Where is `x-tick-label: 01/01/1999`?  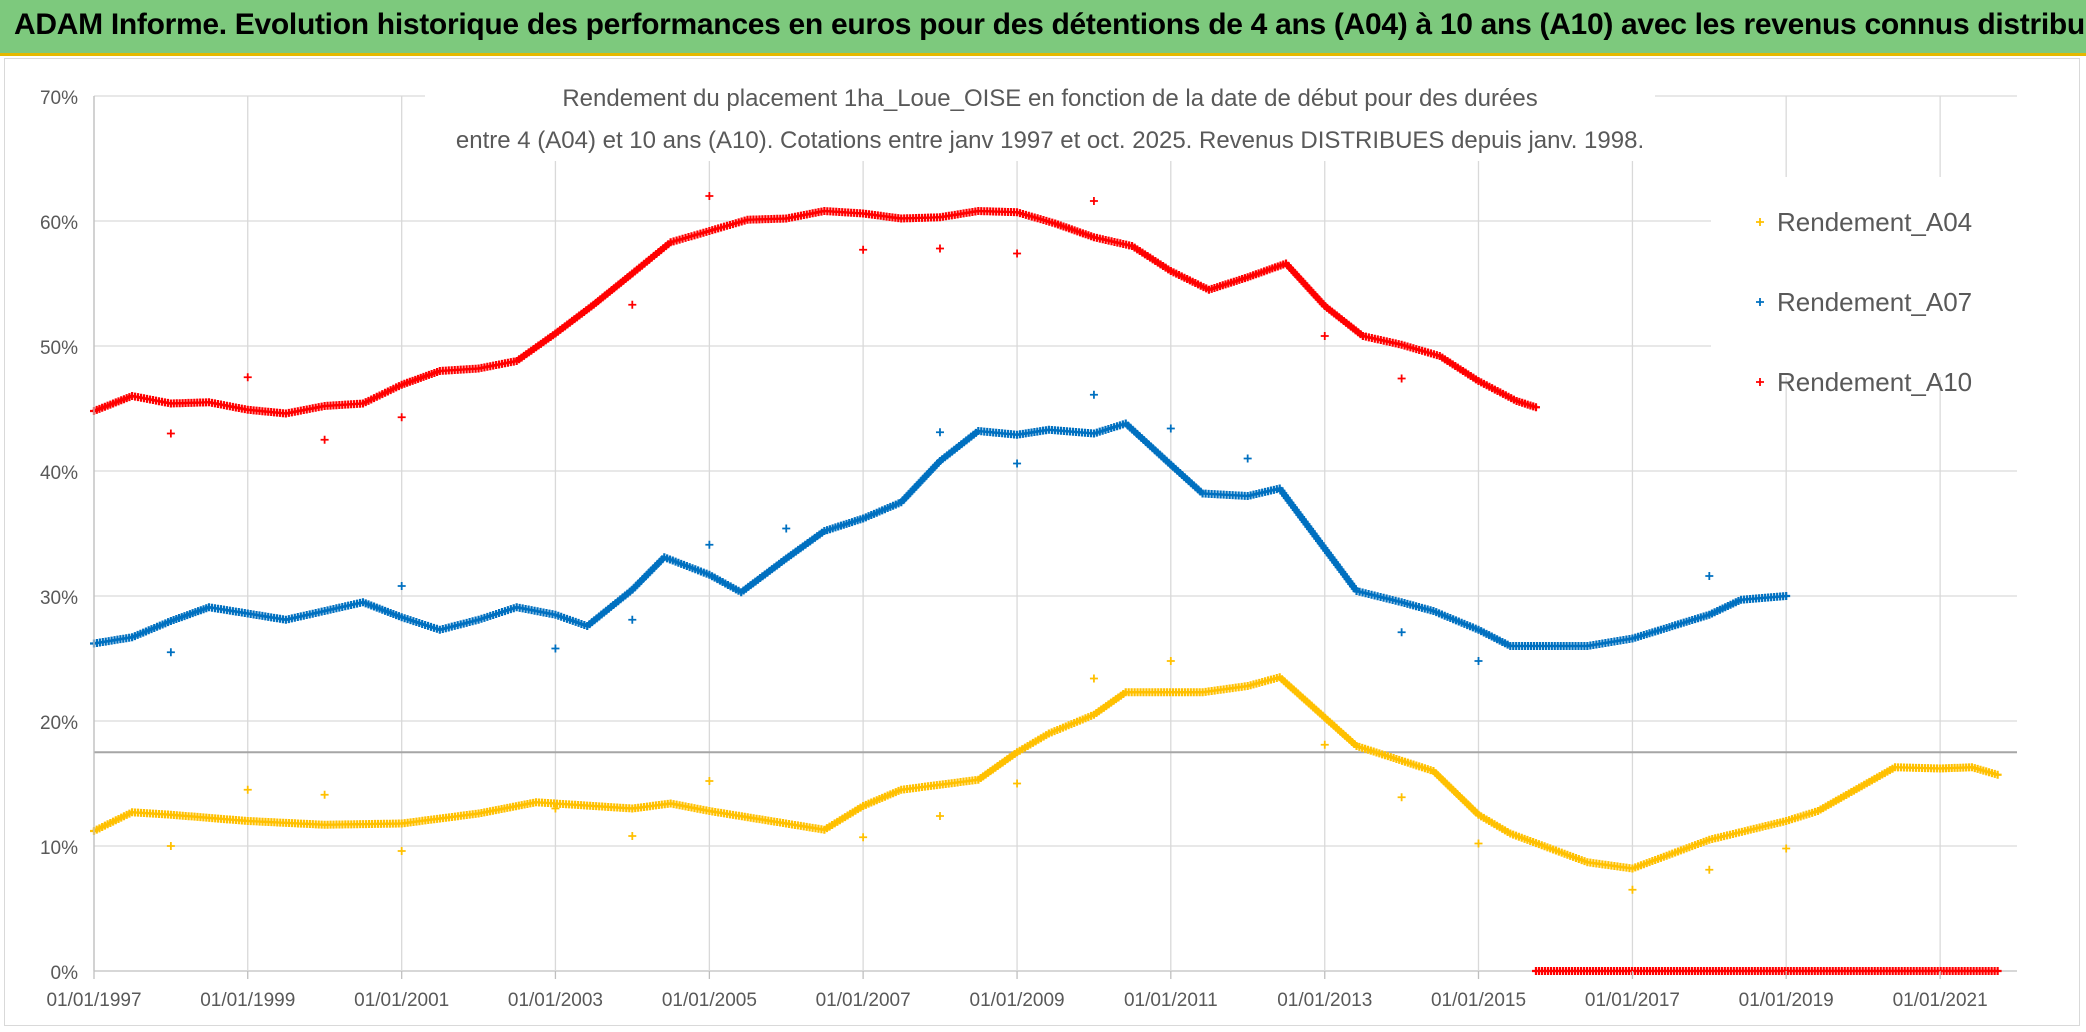 x-tick-label: 01/01/1999 is located at coordinates (247, 1000).